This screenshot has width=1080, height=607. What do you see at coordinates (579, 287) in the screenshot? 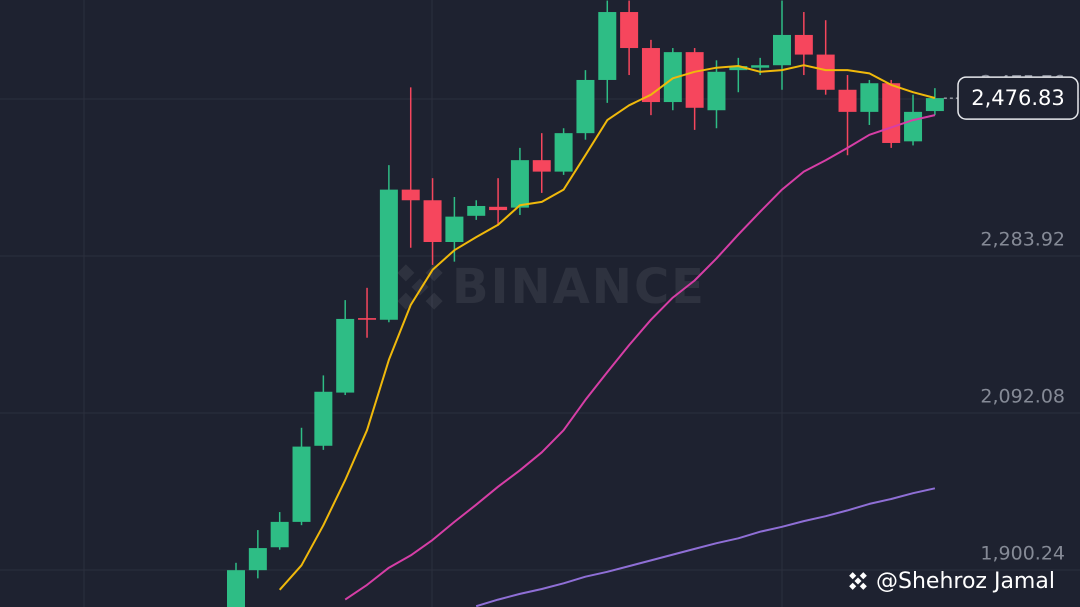
I see `watermark-text: BINANCE` at bounding box center [579, 287].